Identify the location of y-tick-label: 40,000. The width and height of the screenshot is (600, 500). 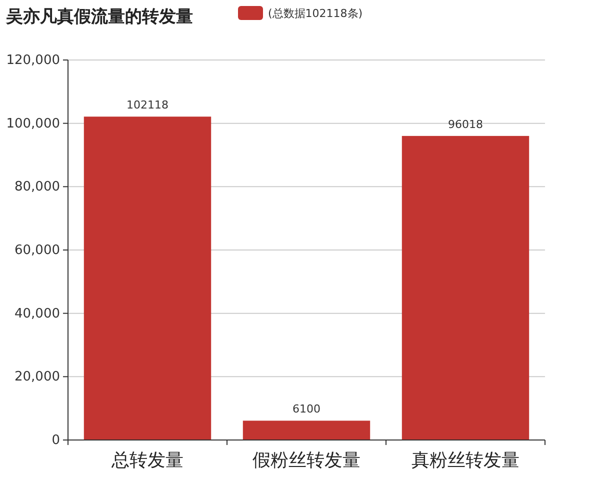
(37, 314).